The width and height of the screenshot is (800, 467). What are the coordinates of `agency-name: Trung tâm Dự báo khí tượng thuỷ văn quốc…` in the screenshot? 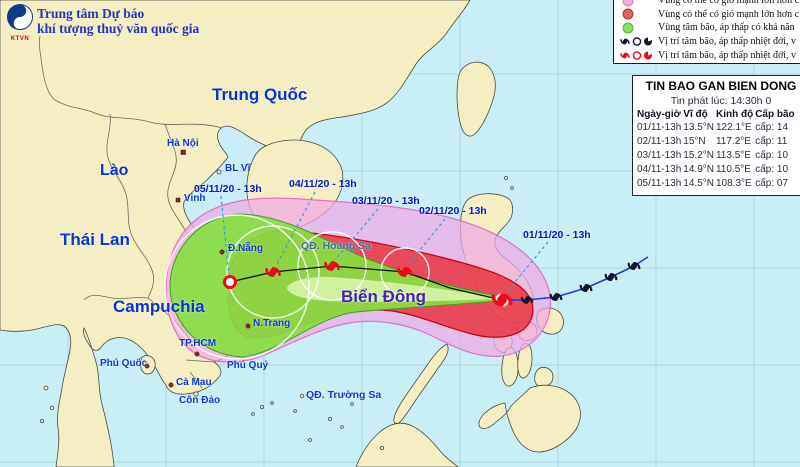 It's located at (118, 21).